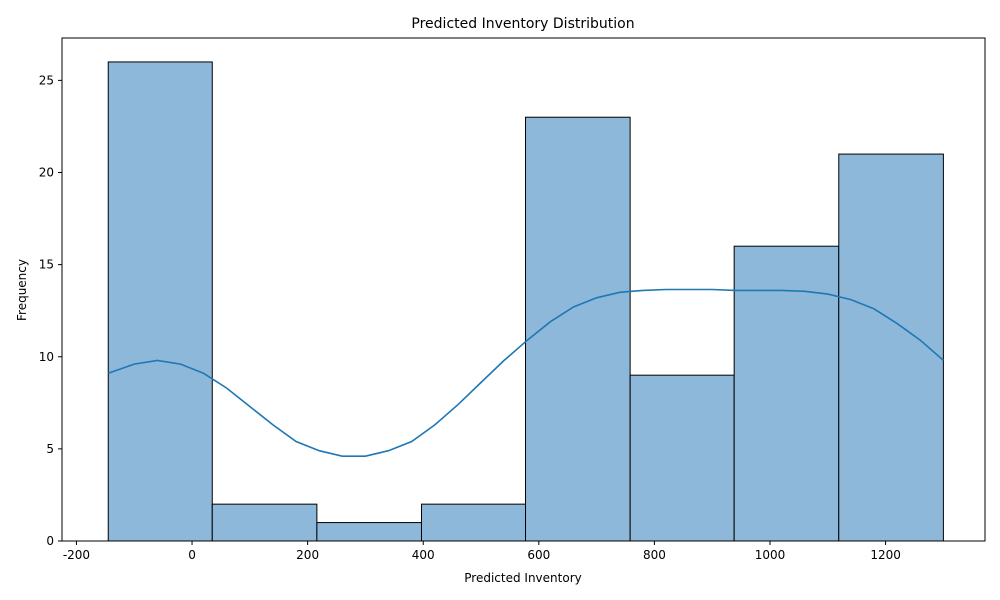  Describe the element at coordinates (46, 265) in the screenshot. I see `y-tick-label: 15` at that location.